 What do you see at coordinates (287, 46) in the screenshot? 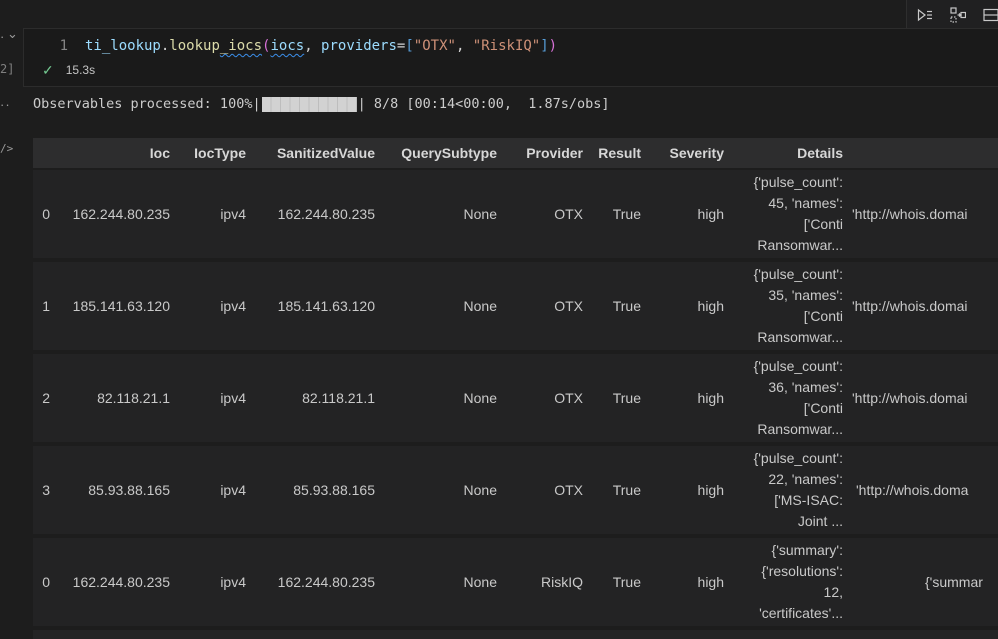
I see `code-token-misspelled: iocs` at bounding box center [287, 46].